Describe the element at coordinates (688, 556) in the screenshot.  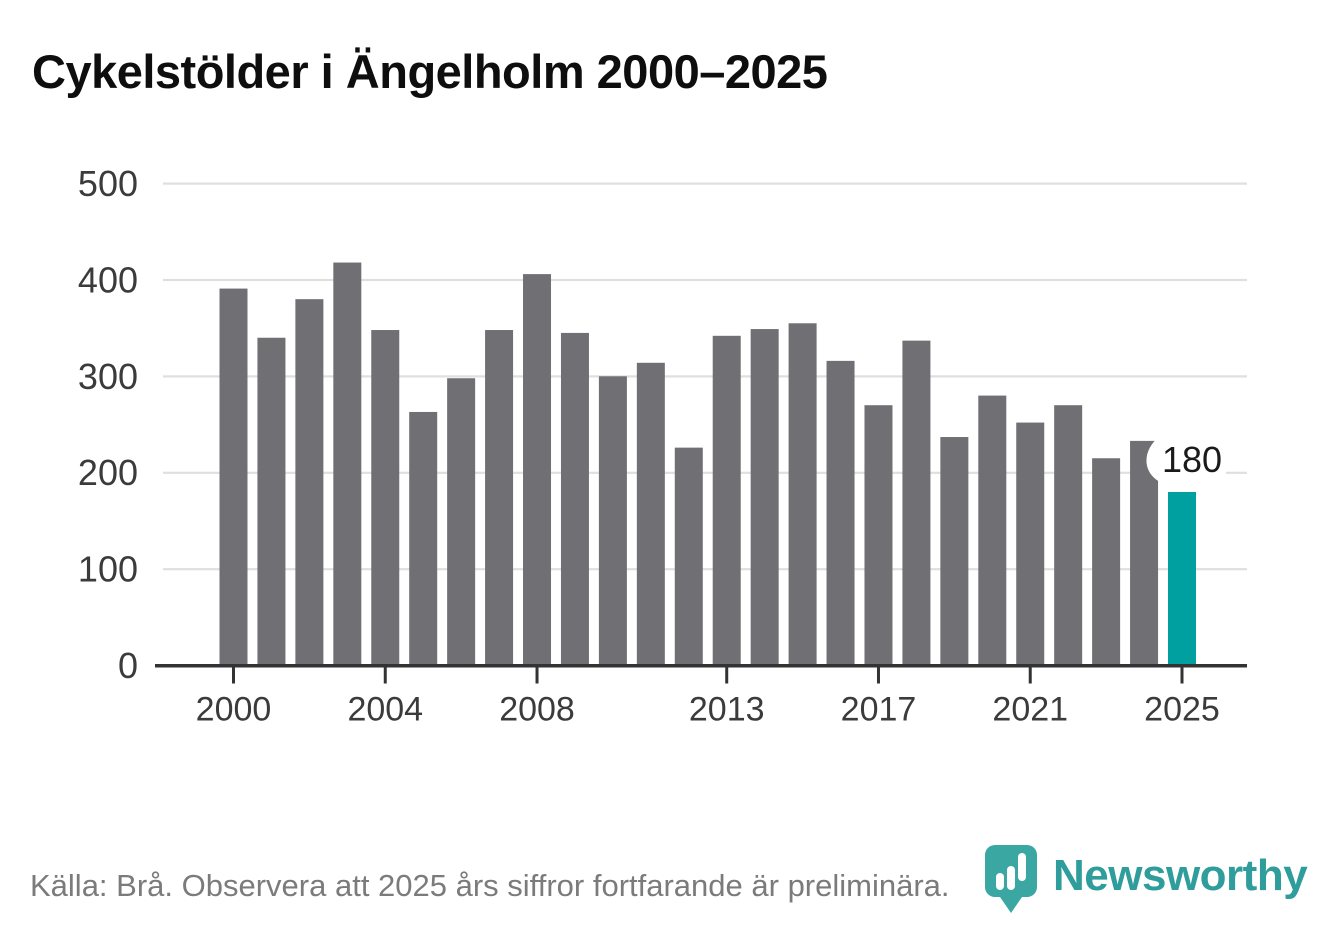
I see `bar-2012` at that location.